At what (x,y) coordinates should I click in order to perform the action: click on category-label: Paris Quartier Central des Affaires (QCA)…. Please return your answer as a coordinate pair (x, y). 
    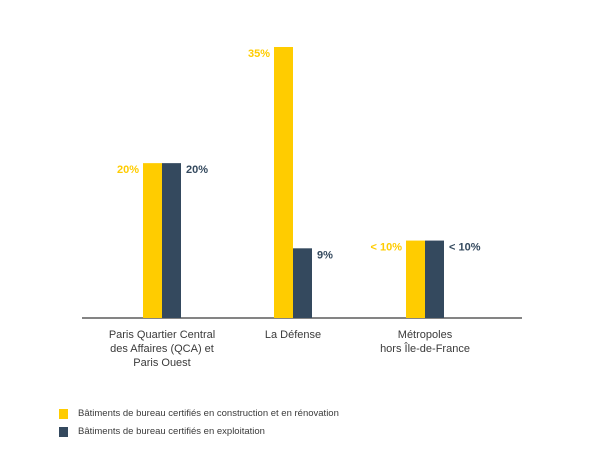
    Looking at the image, I should click on (162, 349).